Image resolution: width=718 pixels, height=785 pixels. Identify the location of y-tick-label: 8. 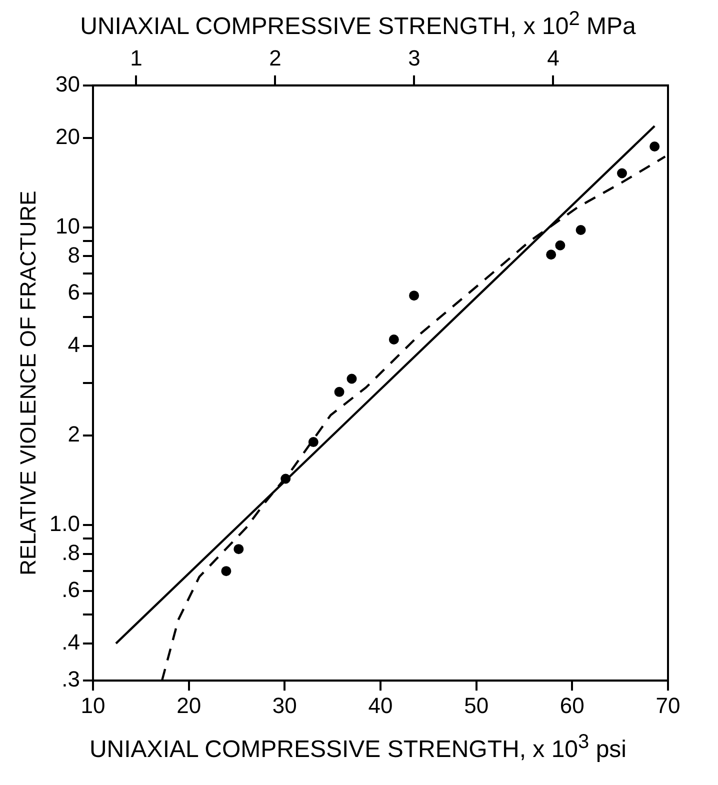
(74, 255).